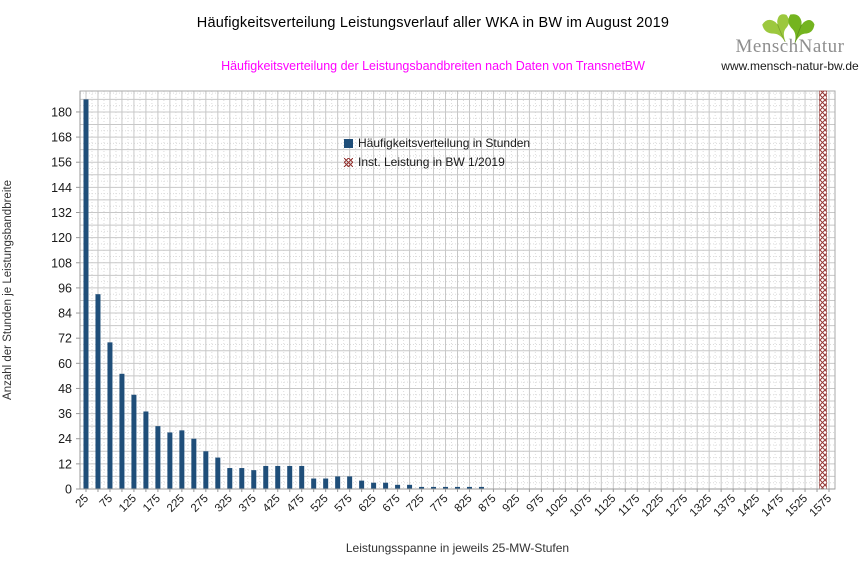 Image resolution: width=866 pixels, height=578 pixels. What do you see at coordinates (61, 138) in the screenshot?
I see `y-tick-label: 168` at bounding box center [61, 138].